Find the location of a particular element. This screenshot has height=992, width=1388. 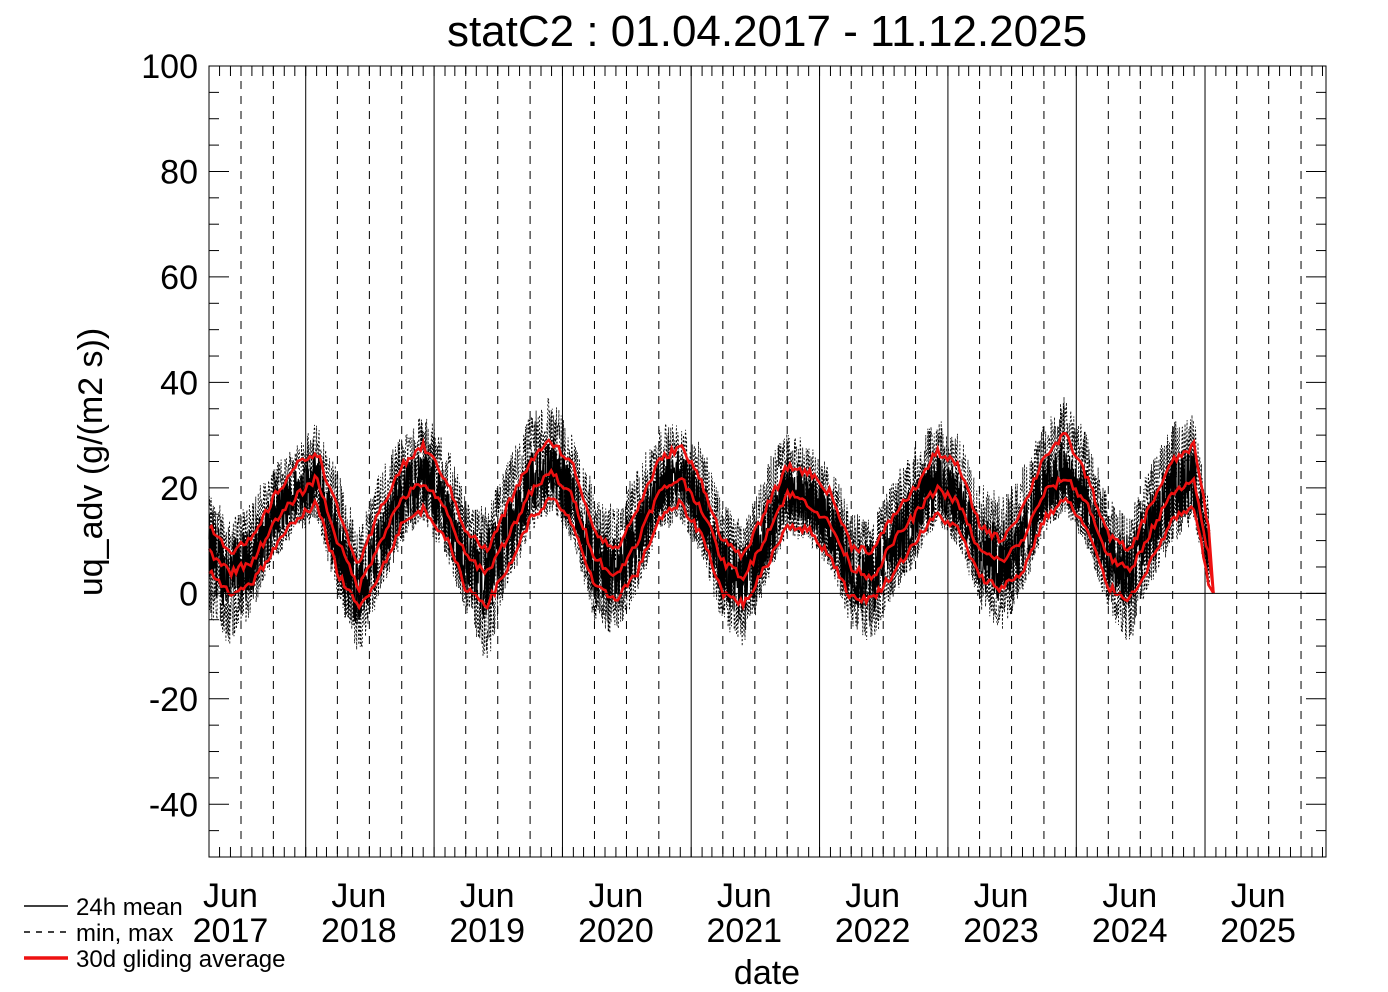

y-tick-label: 20 is located at coordinates (179, 489).